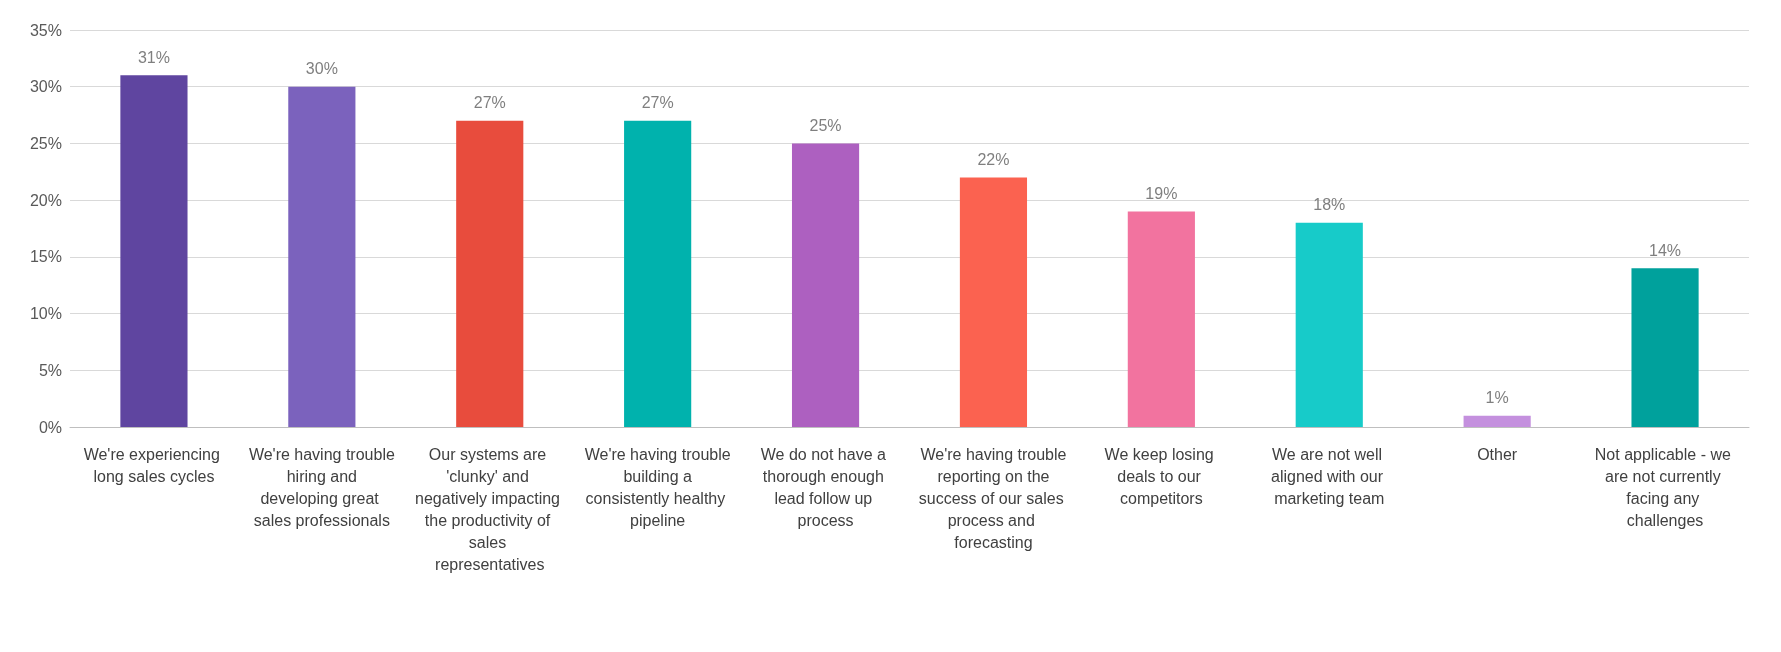 The height and width of the screenshot is (652, 1781). Describe the element at coordinates (993, 498) in the screenshot. I see `x-tick-label: We're having trouble reporting on the success of our sales process and forecasting` at that location.